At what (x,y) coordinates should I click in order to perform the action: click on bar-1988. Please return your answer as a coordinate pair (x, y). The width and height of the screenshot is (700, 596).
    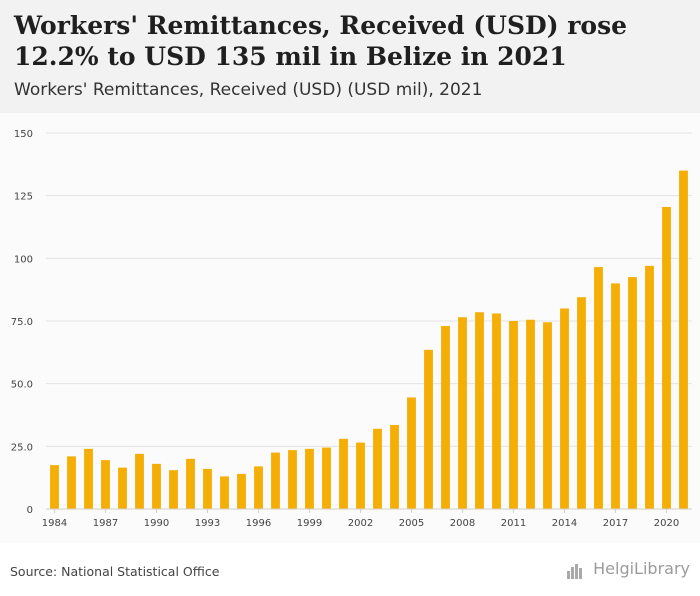
    Looking at the image, I should click on (122, 488).